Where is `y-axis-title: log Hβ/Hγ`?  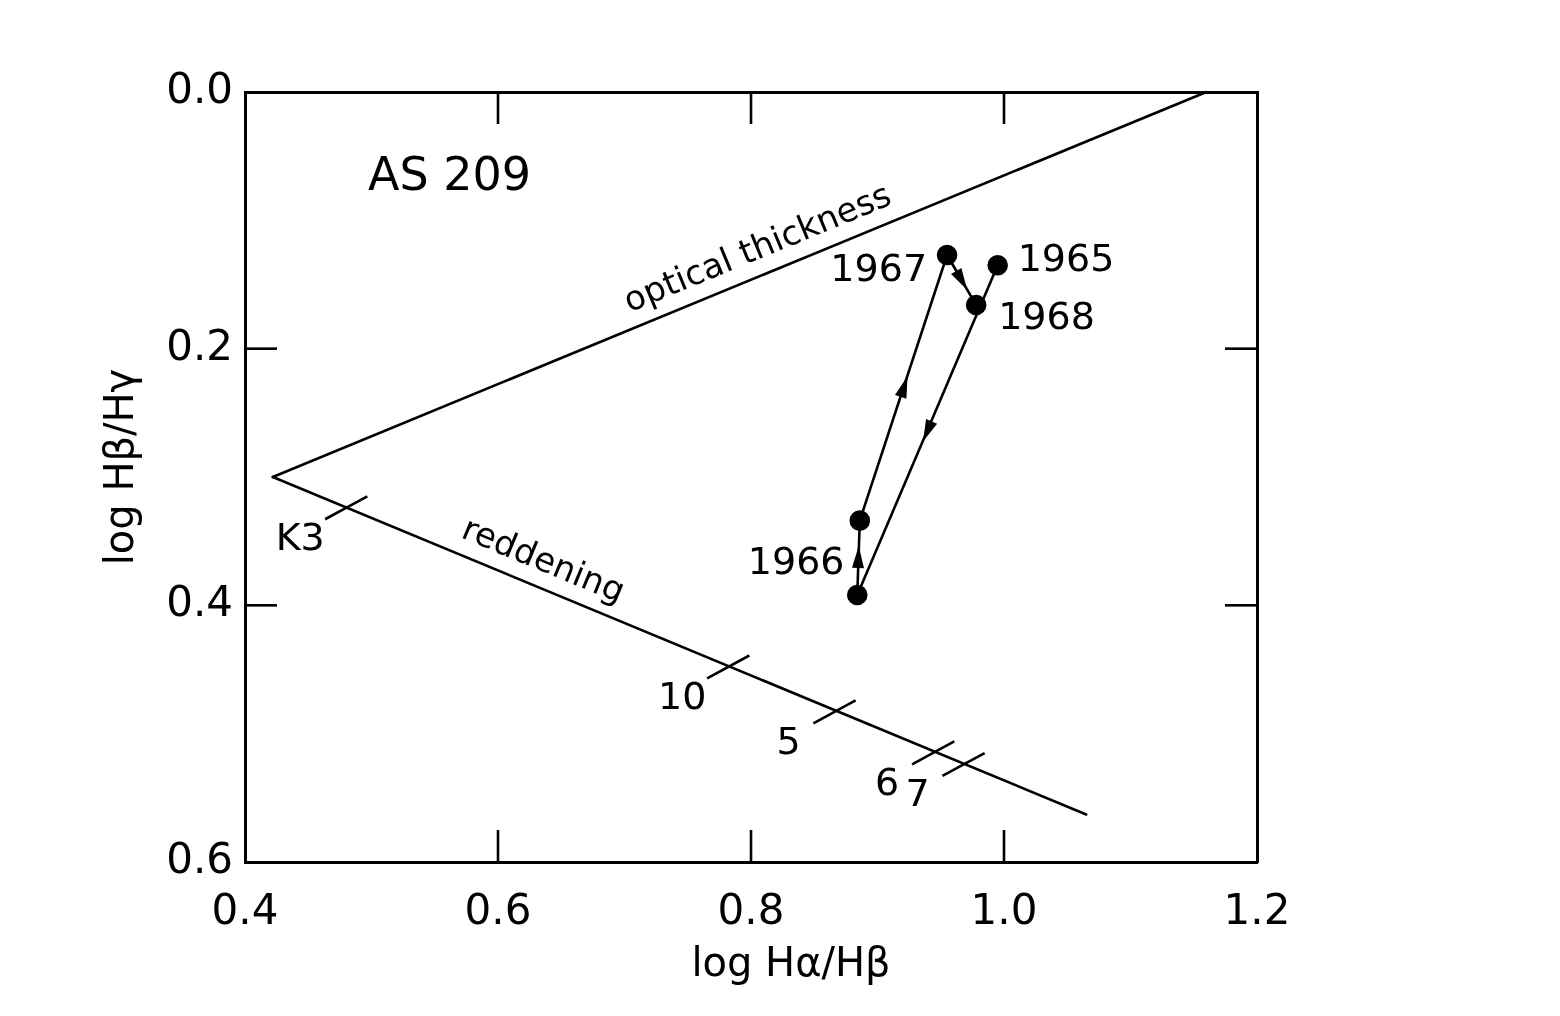
y-axis-title: log Hβ/Hγ is located at coordinates (119, 467).